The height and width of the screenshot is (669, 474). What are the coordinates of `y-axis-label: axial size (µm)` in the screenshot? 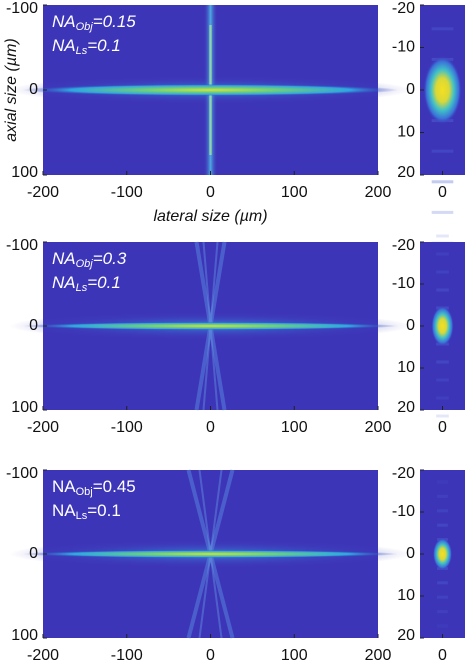 It's located at (11, 89).